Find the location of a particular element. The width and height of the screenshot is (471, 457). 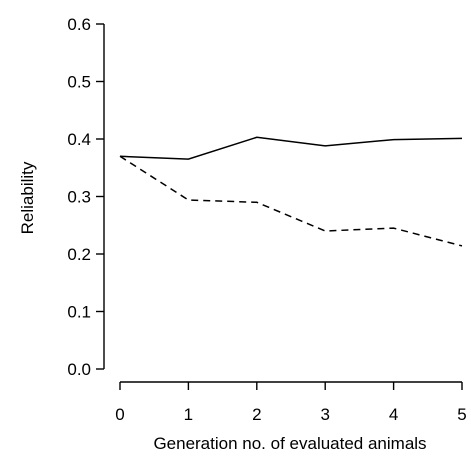

x-tick-label: 5 is located at coordinates (461, 414).